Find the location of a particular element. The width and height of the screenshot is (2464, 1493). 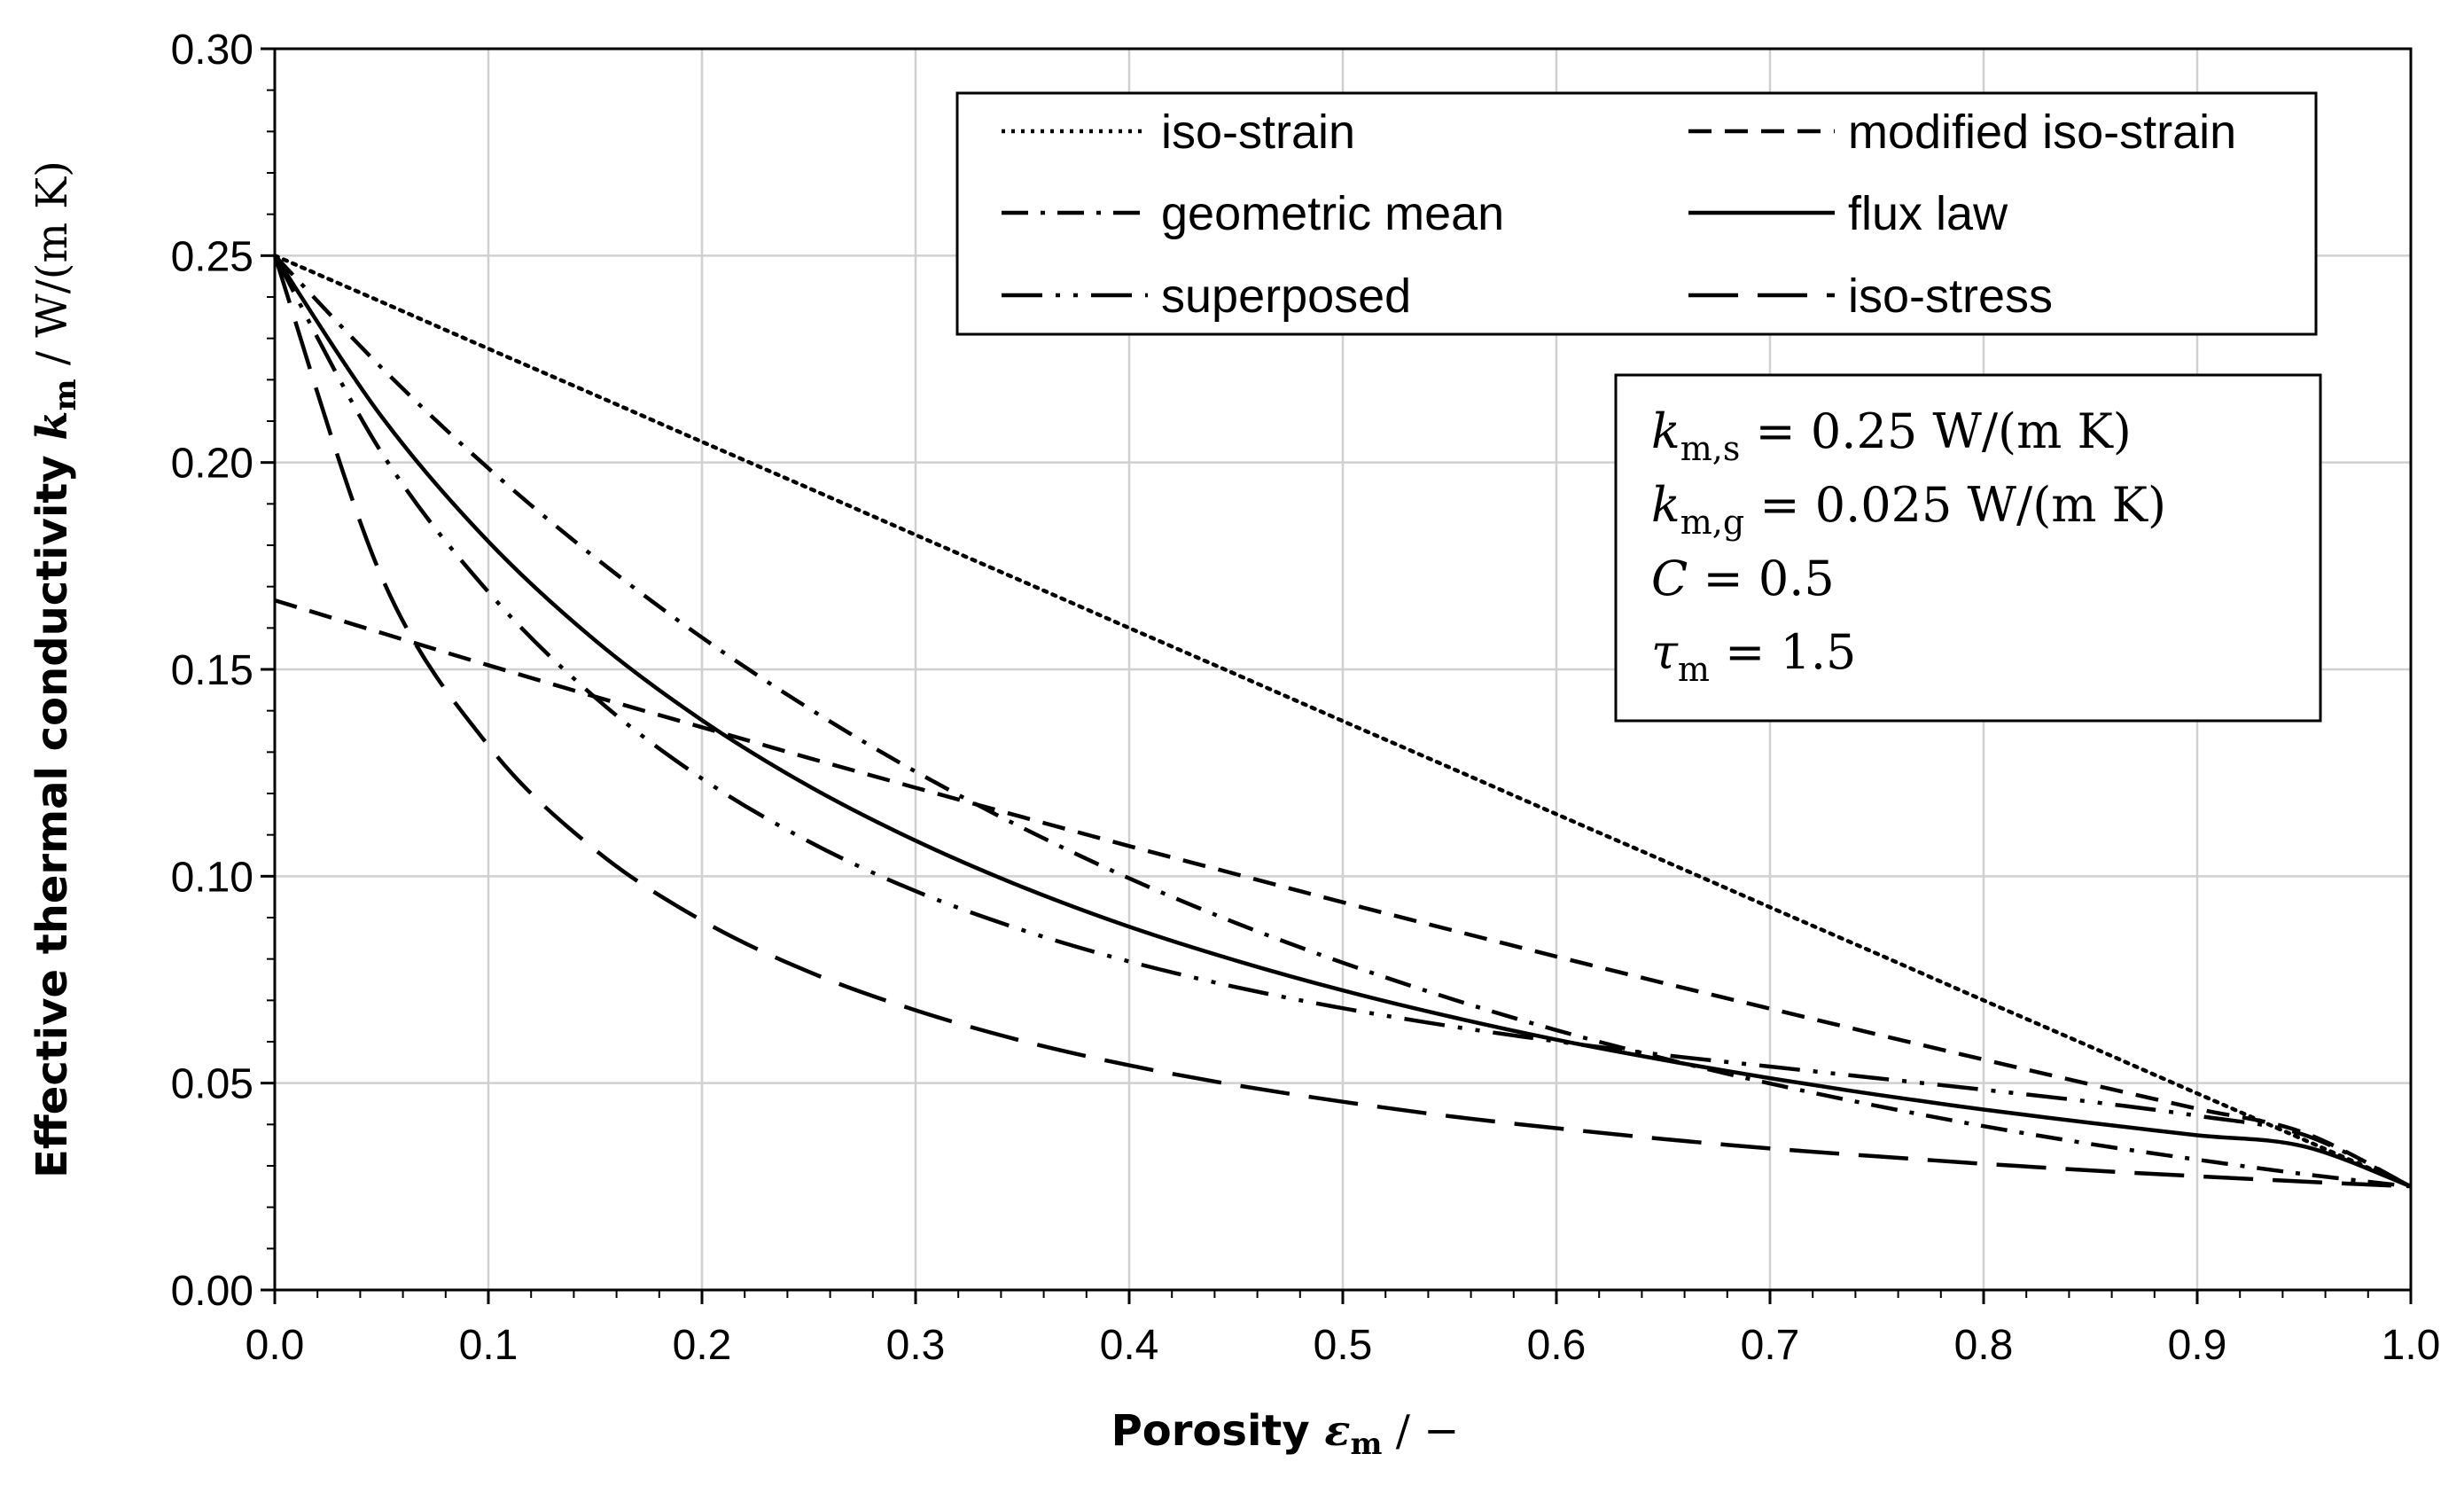

x-tick-label: 0.5 is located at coordinates (1343, 1345).